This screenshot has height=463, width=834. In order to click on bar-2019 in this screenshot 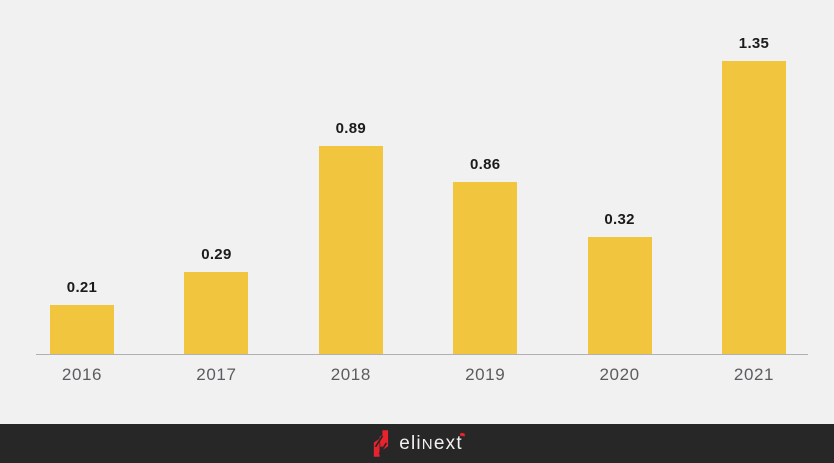, I will do `click(485, 268)`.